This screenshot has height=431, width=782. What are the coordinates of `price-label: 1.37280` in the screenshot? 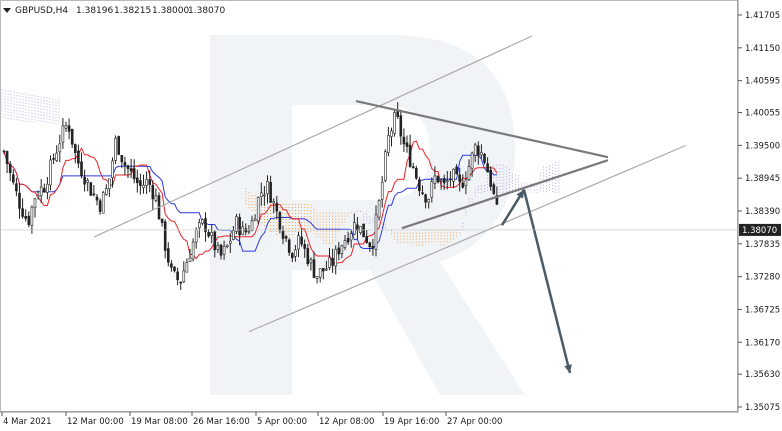 It's located at (762, 278).